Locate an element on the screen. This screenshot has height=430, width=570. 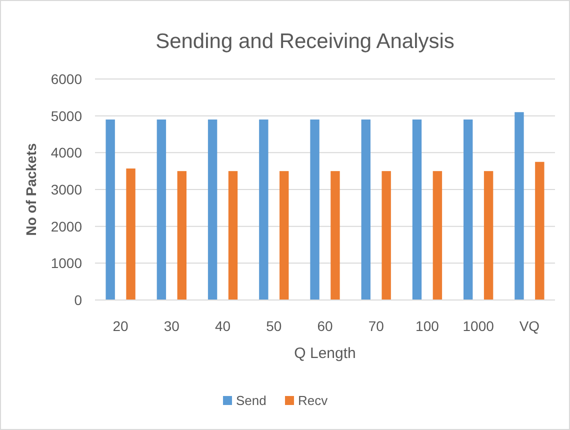
y-tick-label: 0 is located at coordinates (78, 300).